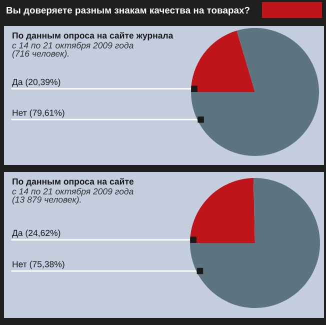  Describe the element at coordinates (38, 265) in the screenshot. I see `slice-label: Нет (75,38%)` at that location.